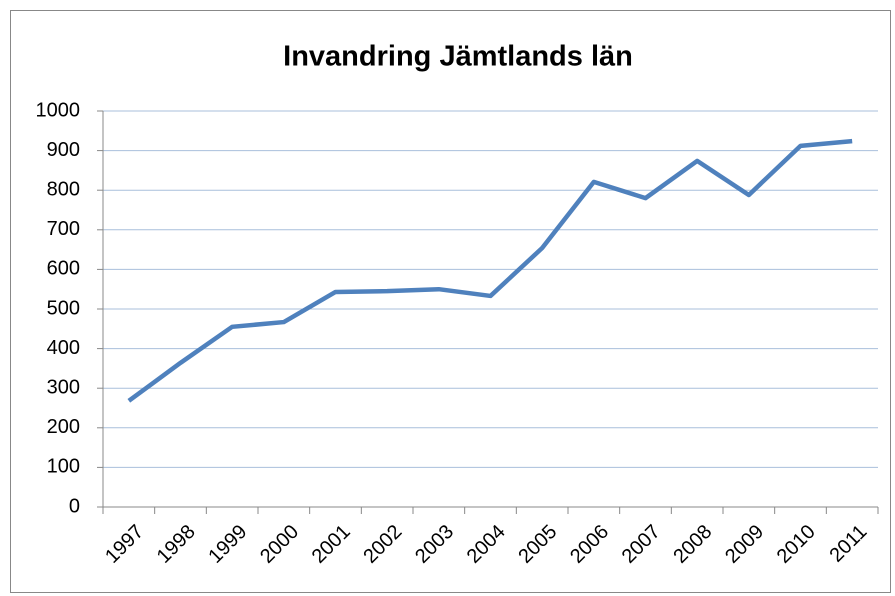 This screenshot has height=596, width=895. What do you see at coordinates (58, 110) in the screenshot?
I see `y-tick-label: 1000` at bounding box center [58, 110].